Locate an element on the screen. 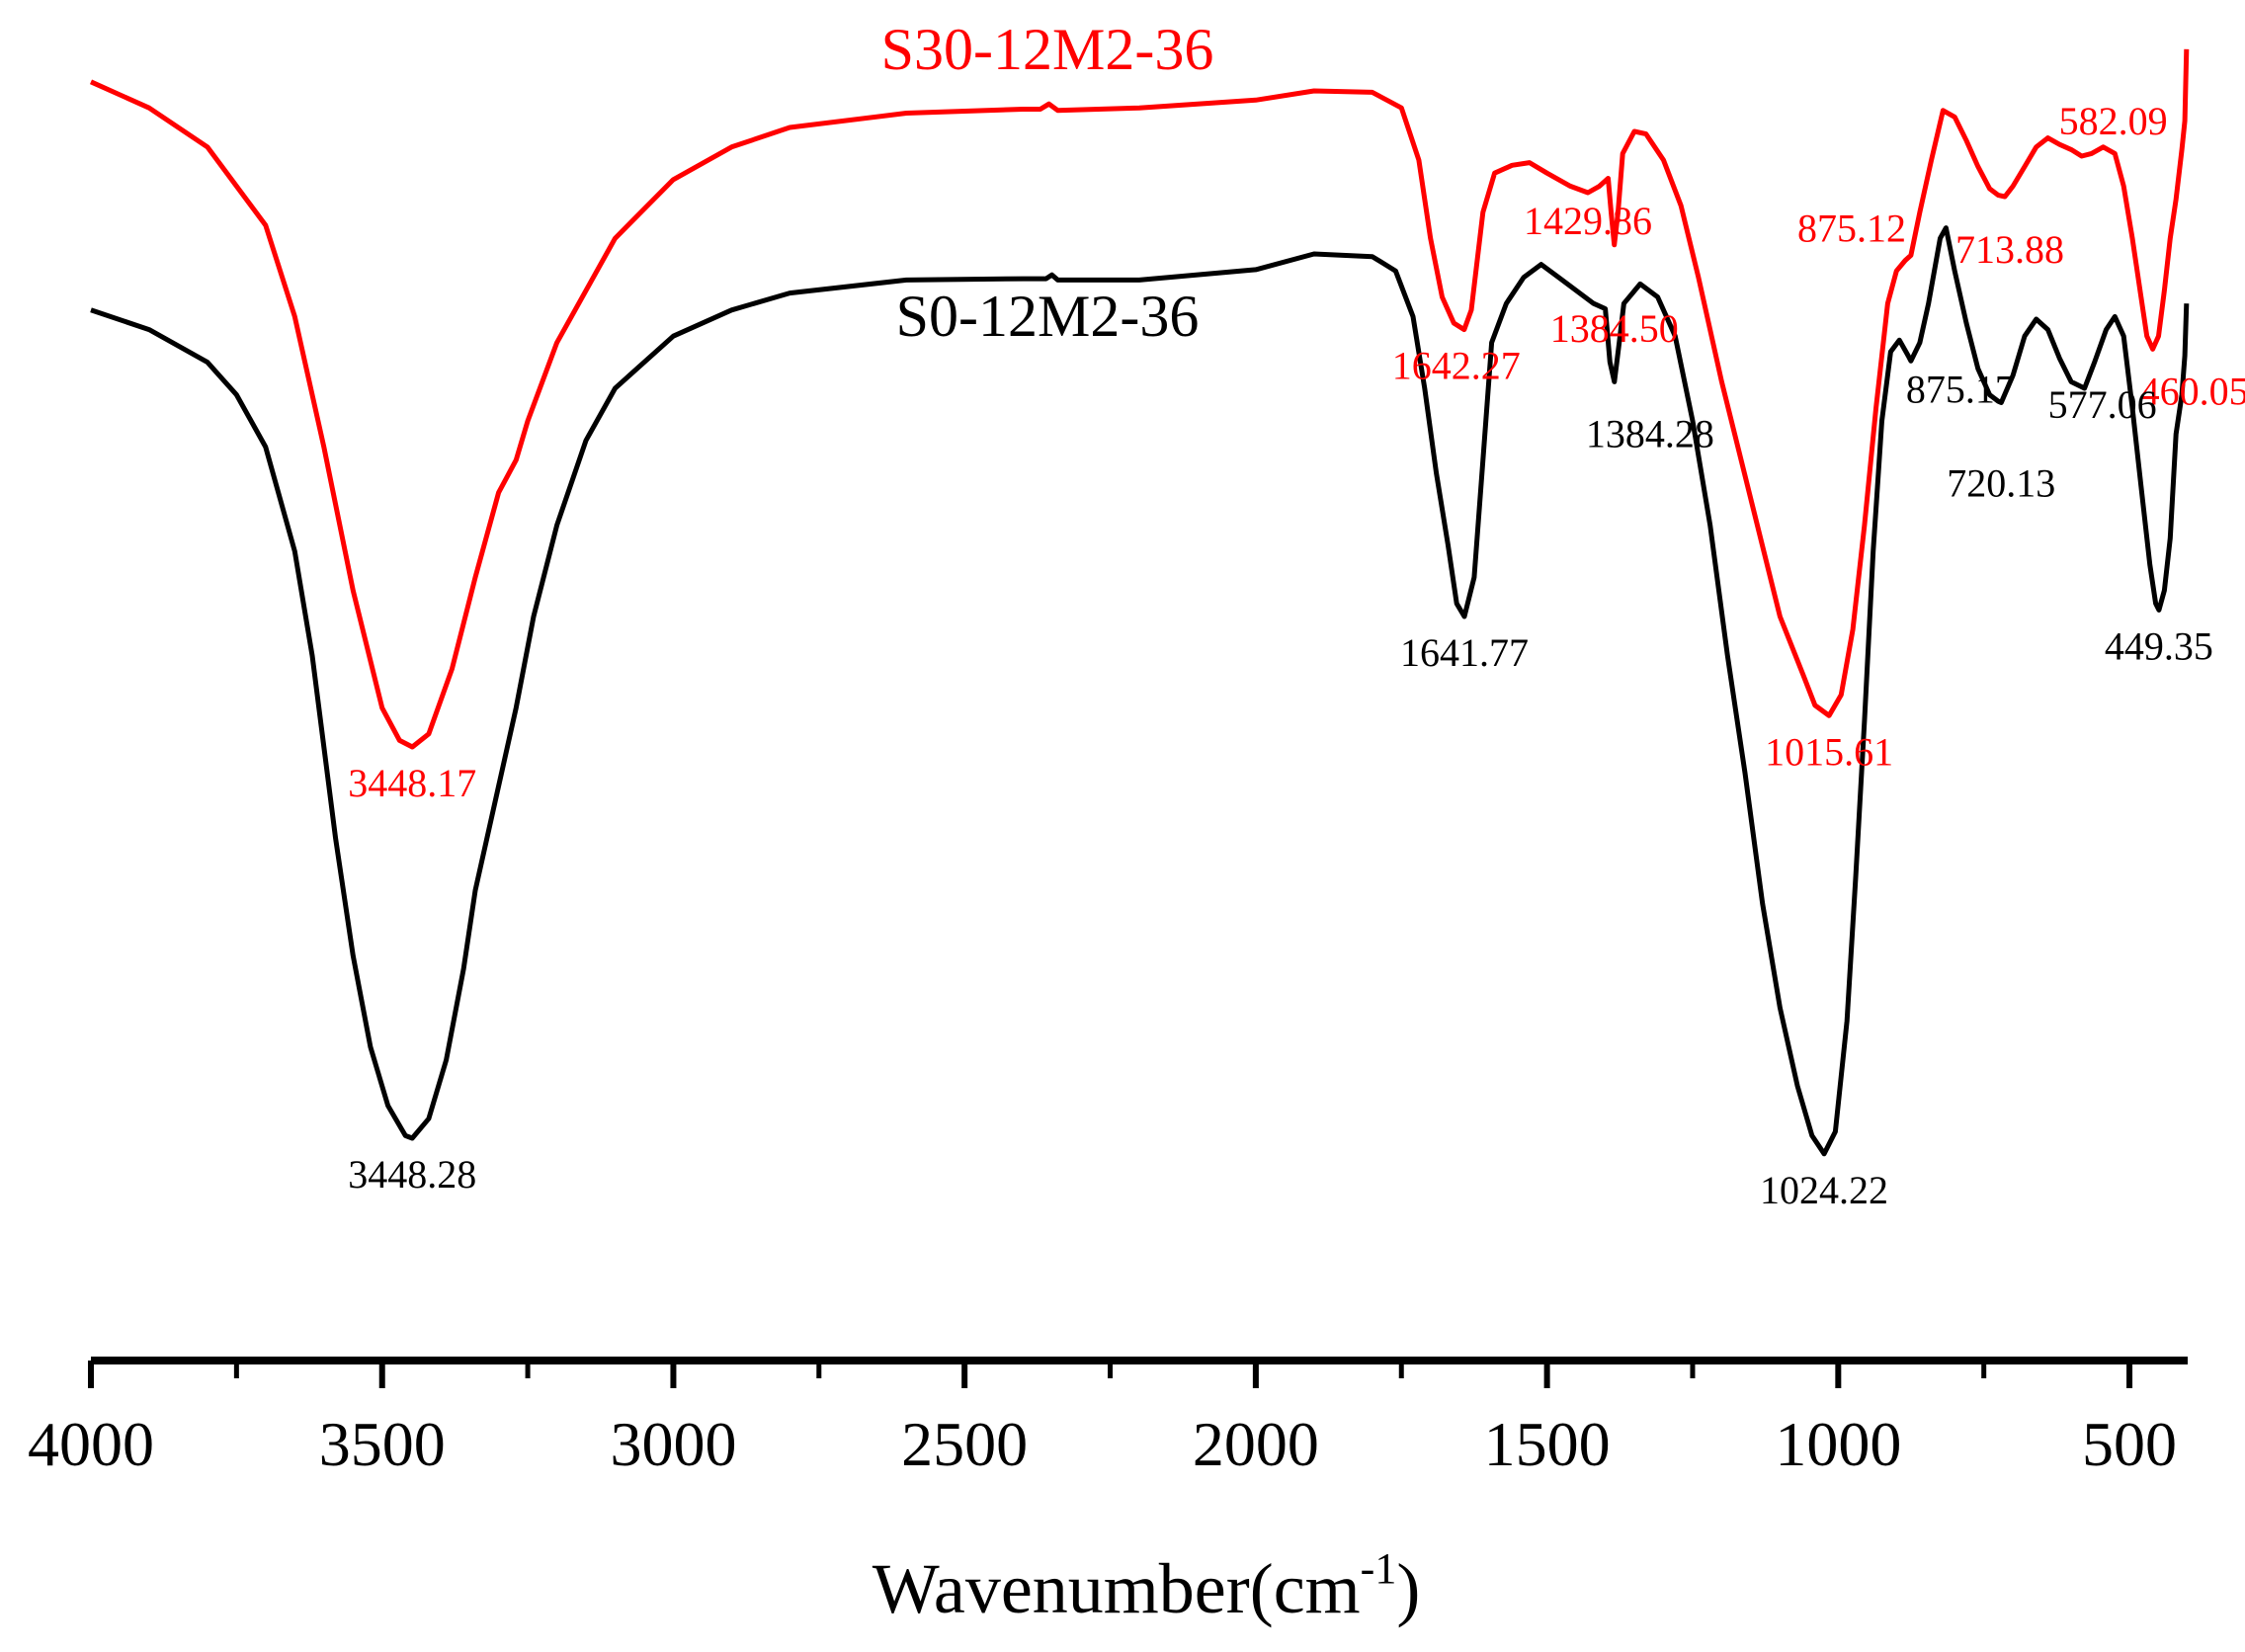 The height and width of the screenshot is (1652, 2245). x-tick-label: 2500 is located at coordinates (965, 1444).